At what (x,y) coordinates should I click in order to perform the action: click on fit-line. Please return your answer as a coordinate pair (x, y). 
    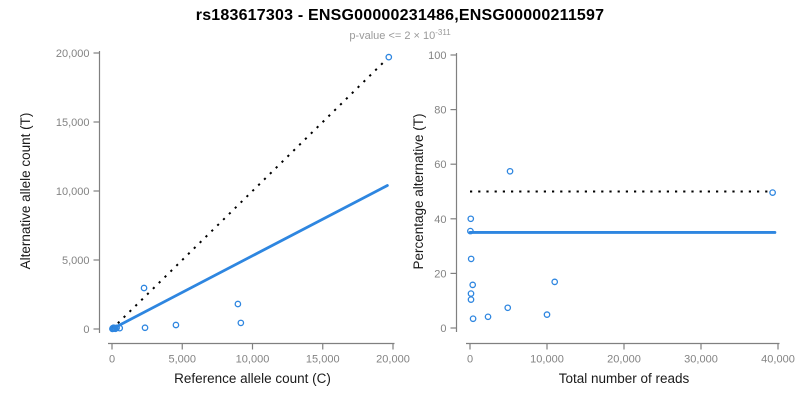
    Looking at the image, I should click on (249, 257).